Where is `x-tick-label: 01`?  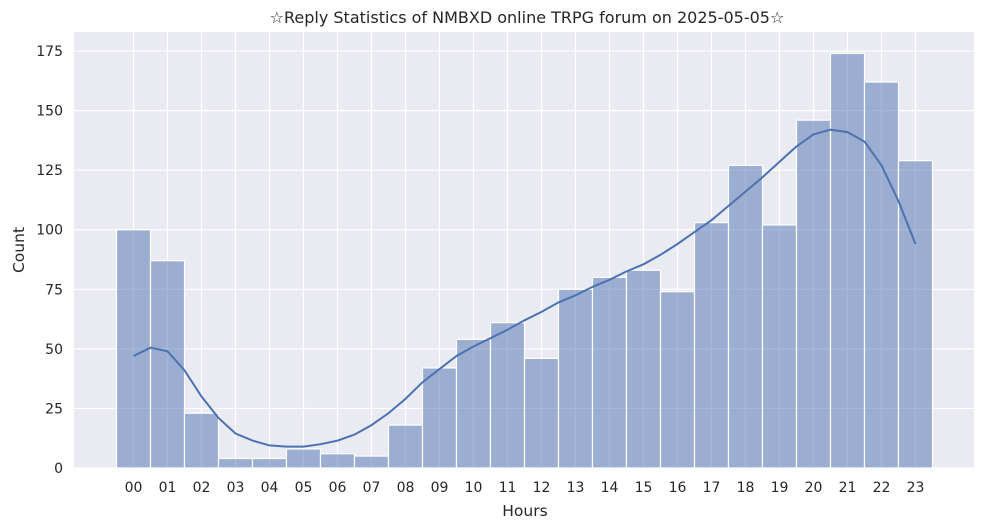
x-tick-label: 01 is located at coordinates (168, 488).